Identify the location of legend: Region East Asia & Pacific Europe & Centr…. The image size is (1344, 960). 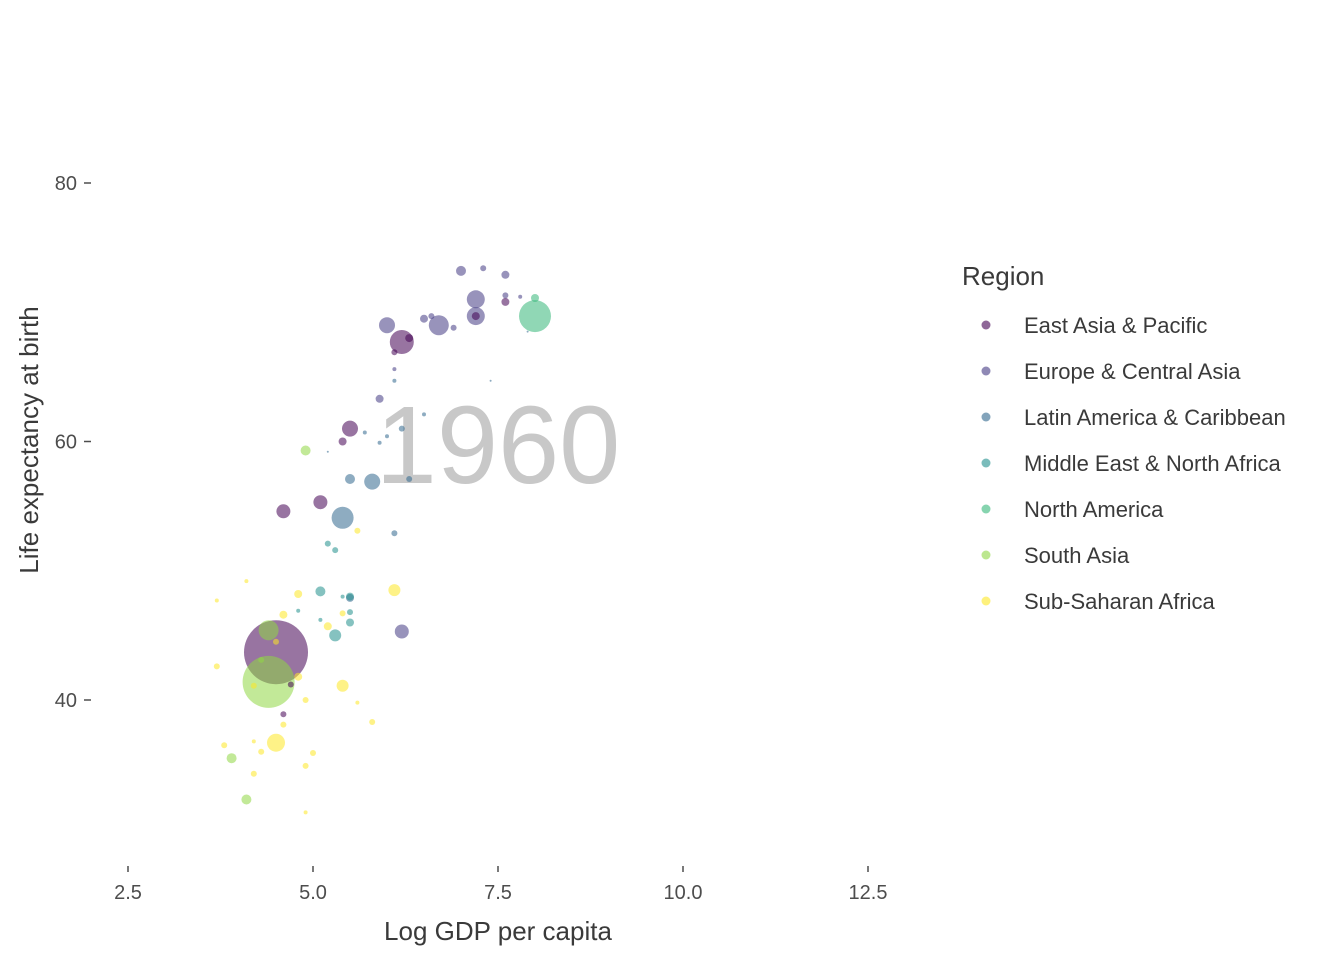
(1124, 437).